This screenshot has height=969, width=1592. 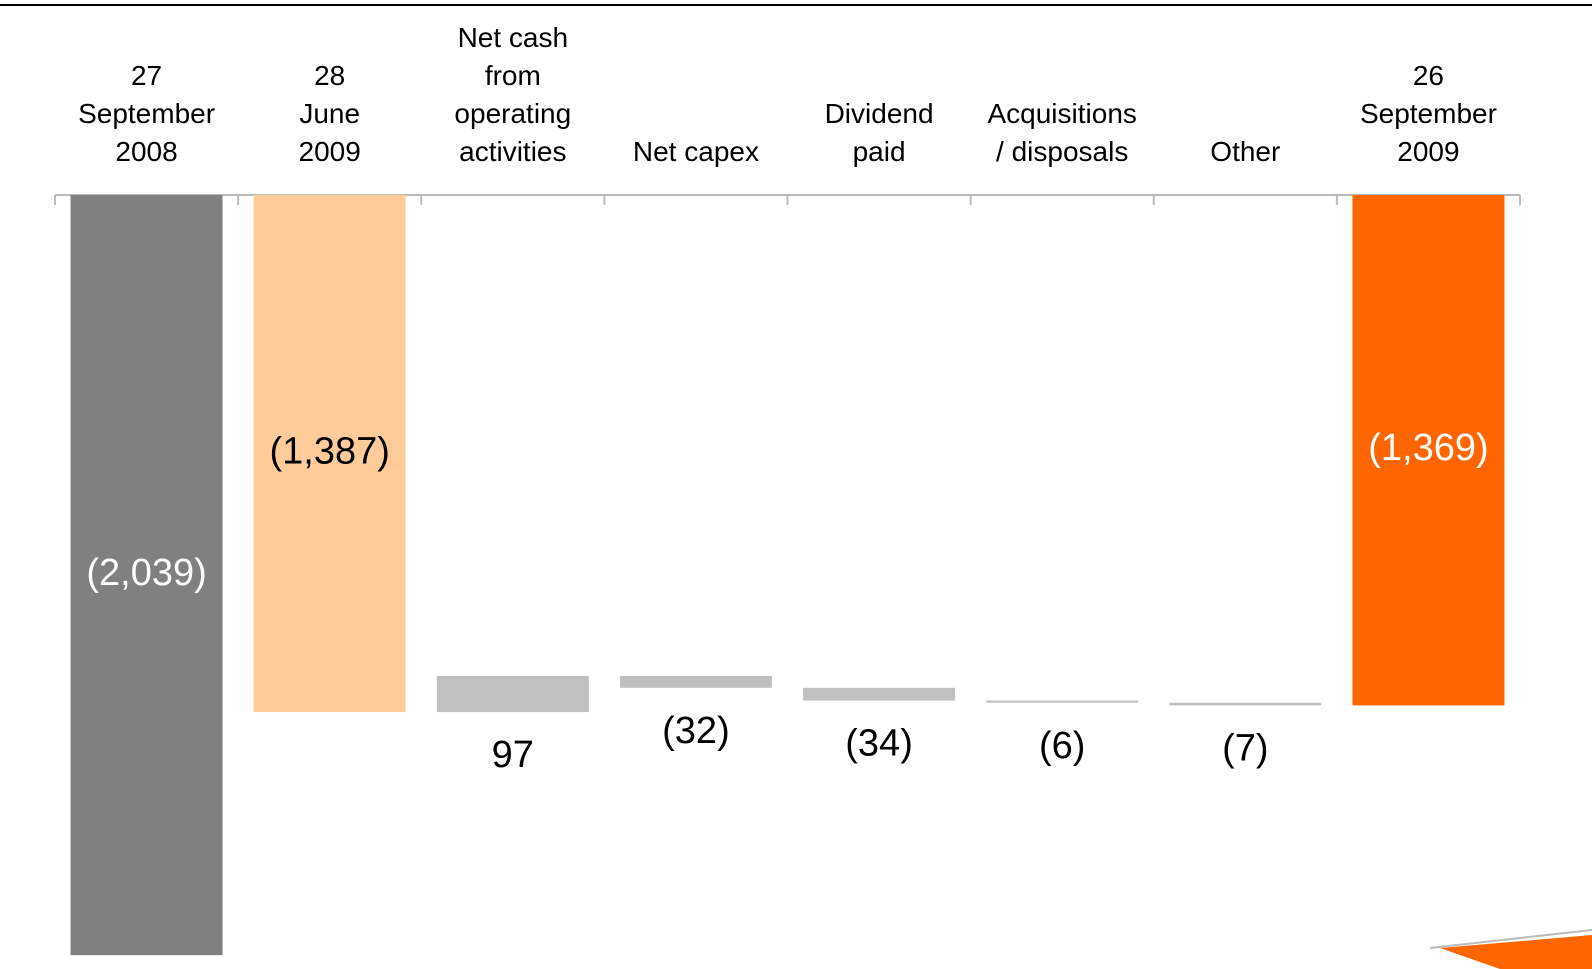 What do you see at coordinates (1245, 748) in the screenshot?
I see `value-label: (7)` at bounding box center [1245, 748].